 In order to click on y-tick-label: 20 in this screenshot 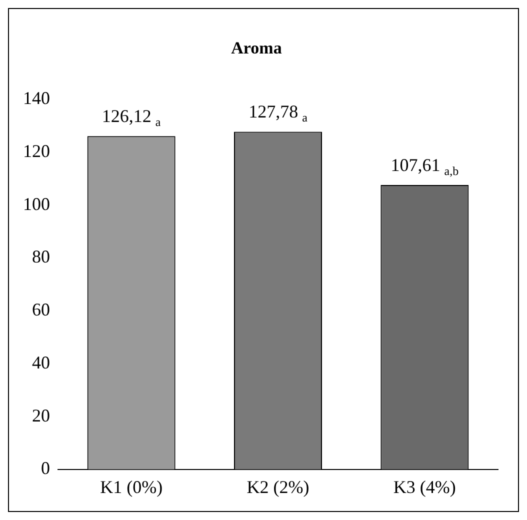, I will do `click(41, 415)`.